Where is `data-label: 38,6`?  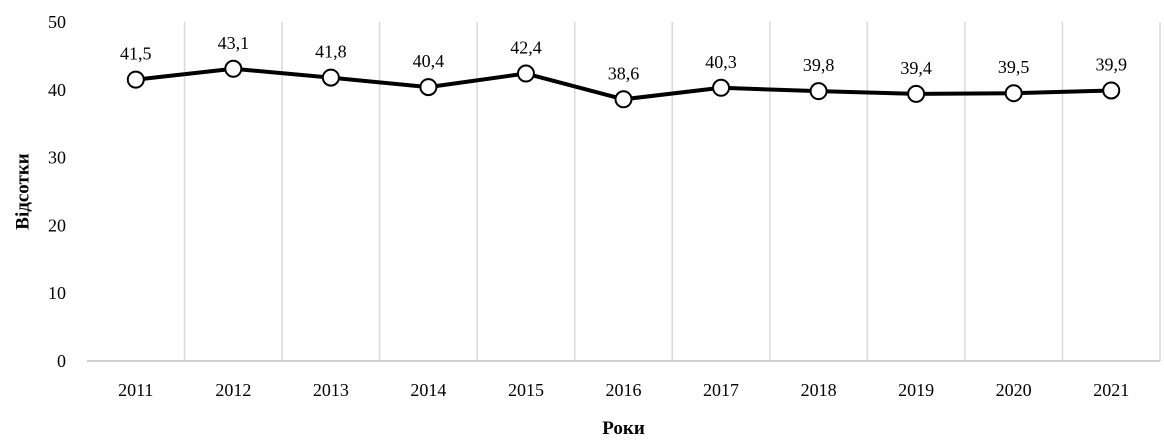
data-label: 38,6 is located at coordinates (624, 73).